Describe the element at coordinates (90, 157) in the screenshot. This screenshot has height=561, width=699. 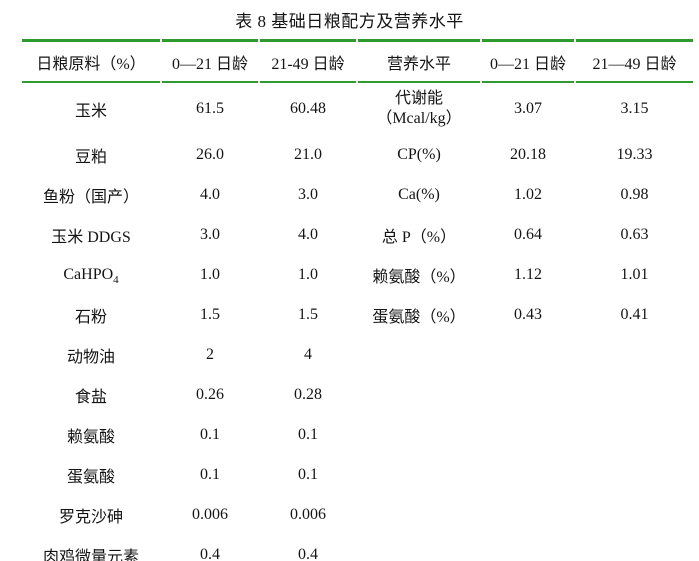
I see `ingredient-name: 豆粕` at that location.